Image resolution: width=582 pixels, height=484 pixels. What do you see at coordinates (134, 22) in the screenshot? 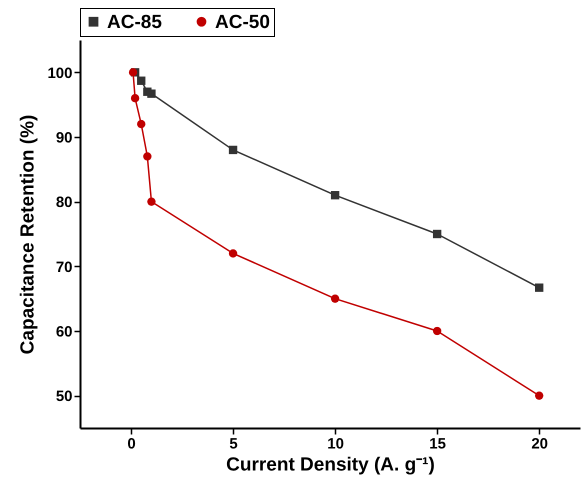
I see `legend-label: AC-85` at bounding box center [134, 22].